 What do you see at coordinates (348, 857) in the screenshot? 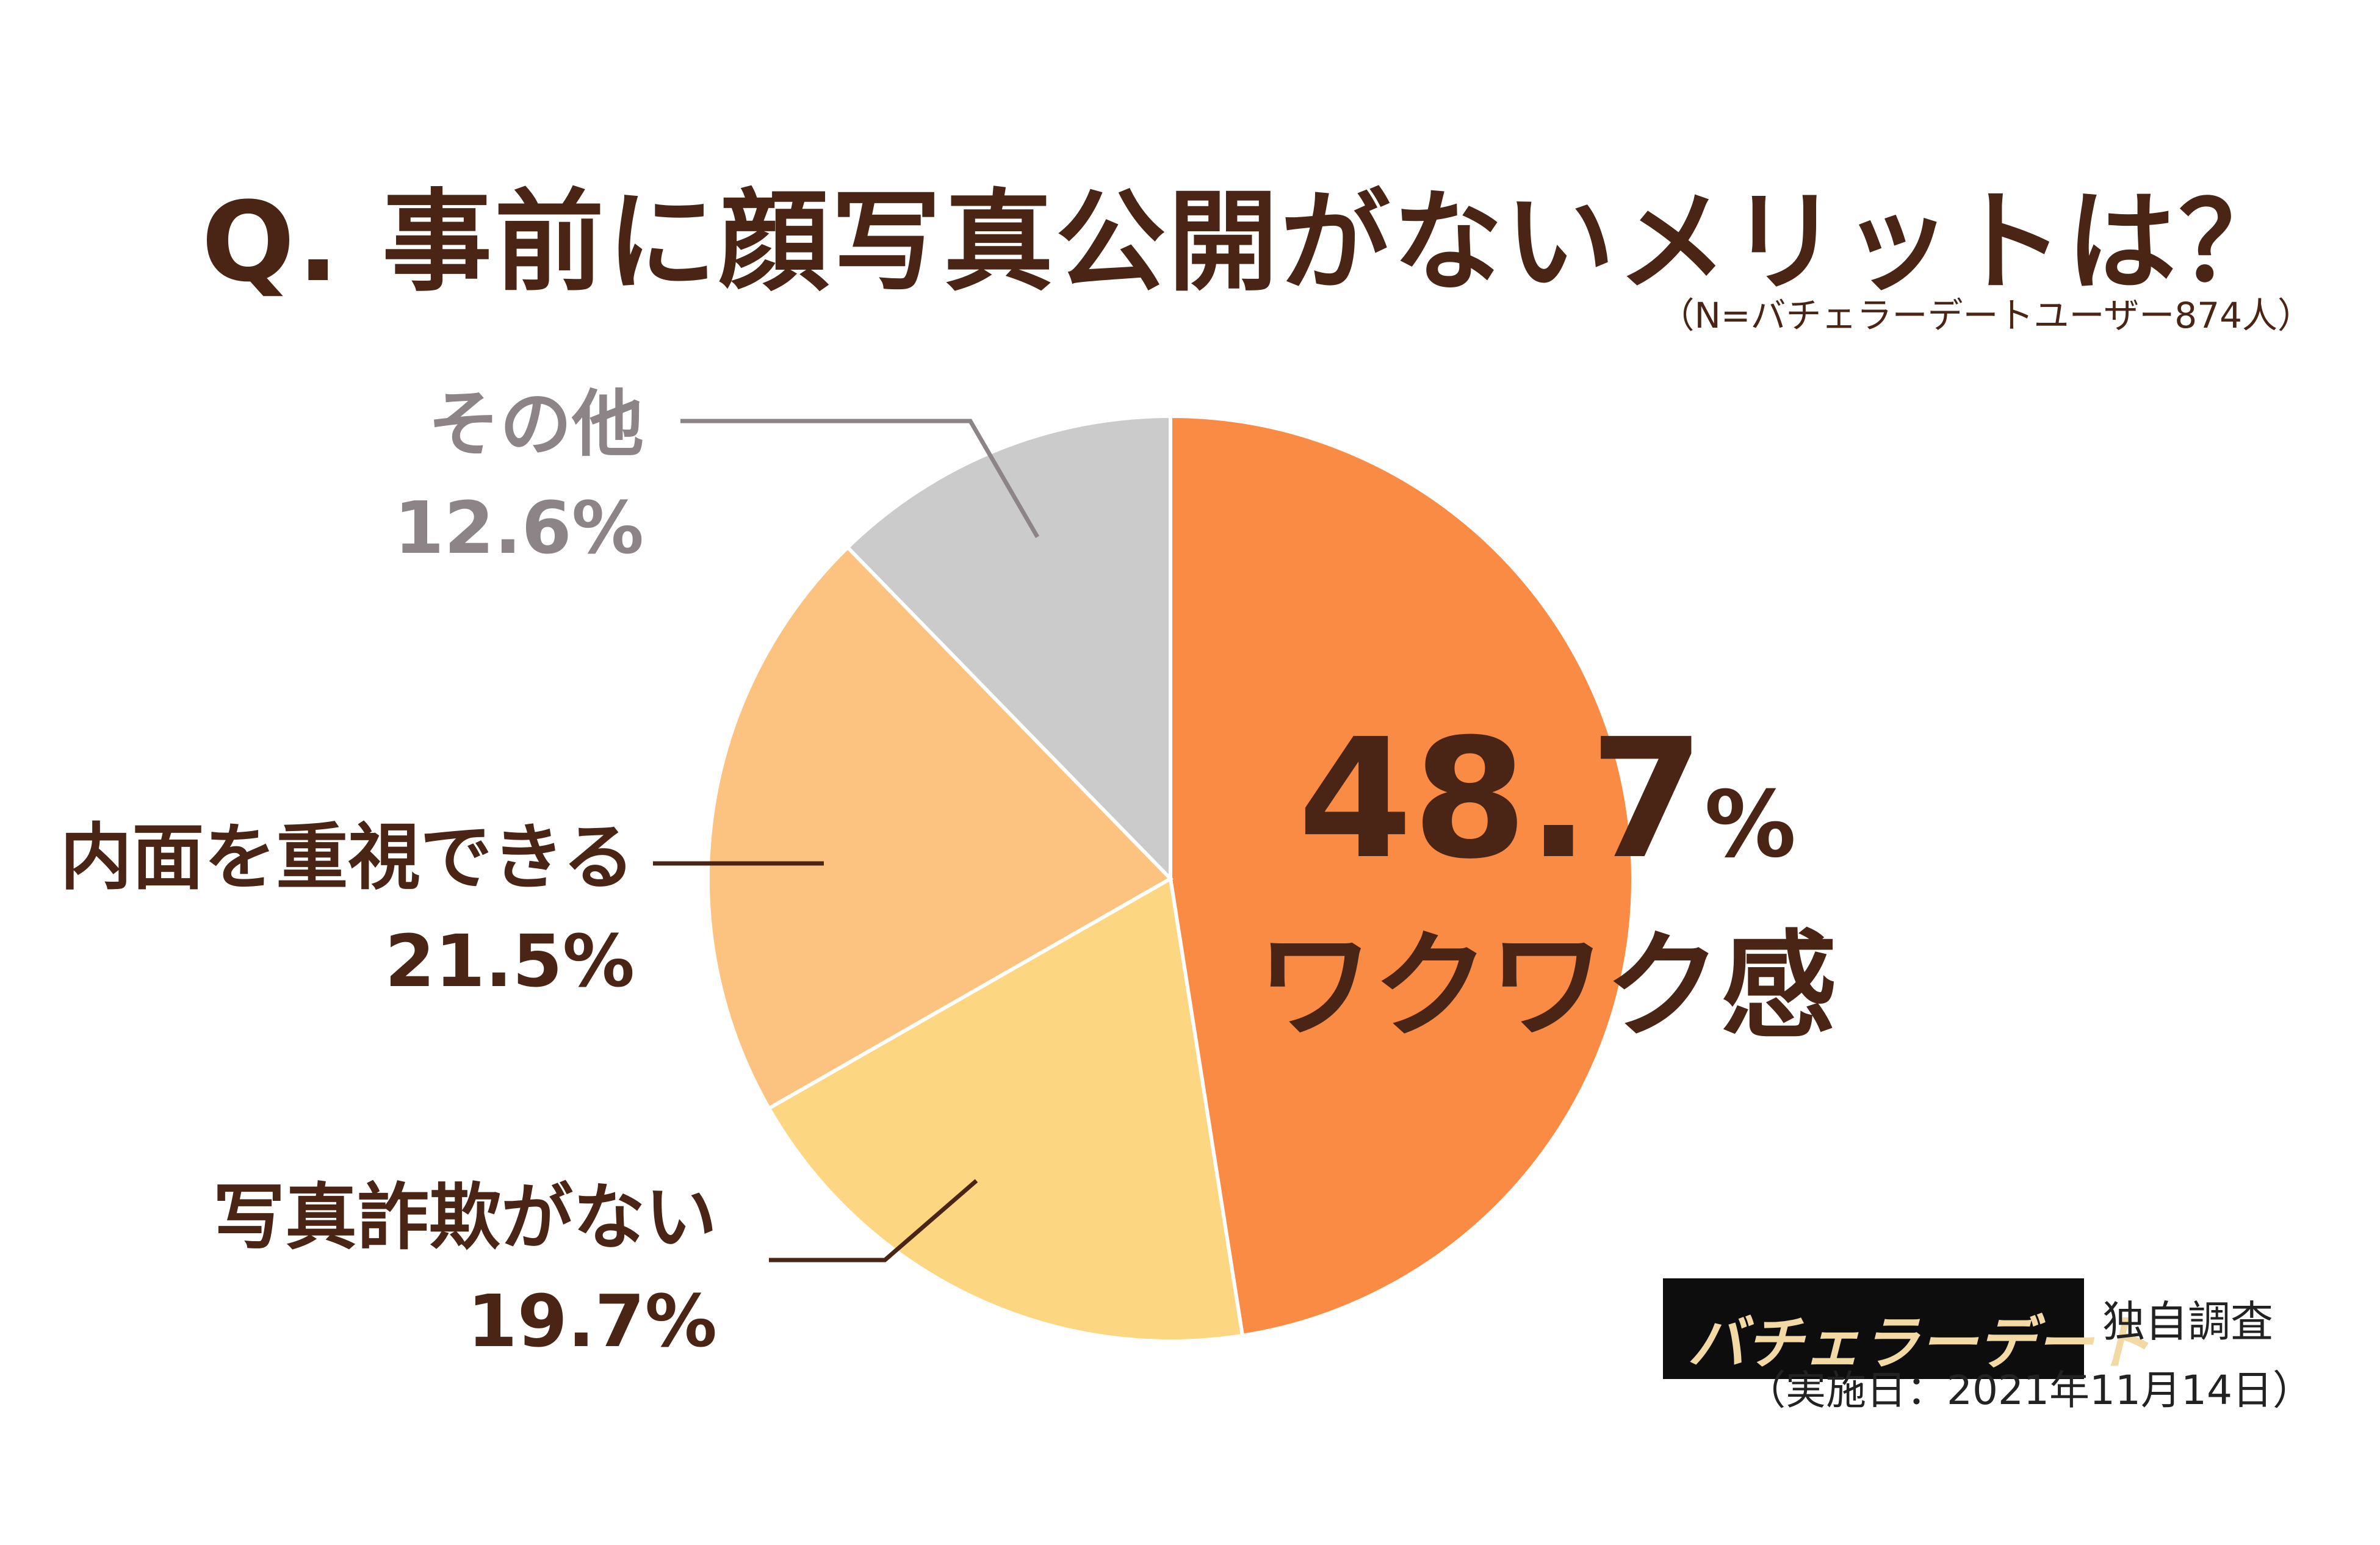
I see `label-inner-name: 内面を重視できる` at bounding box center [348, 857].